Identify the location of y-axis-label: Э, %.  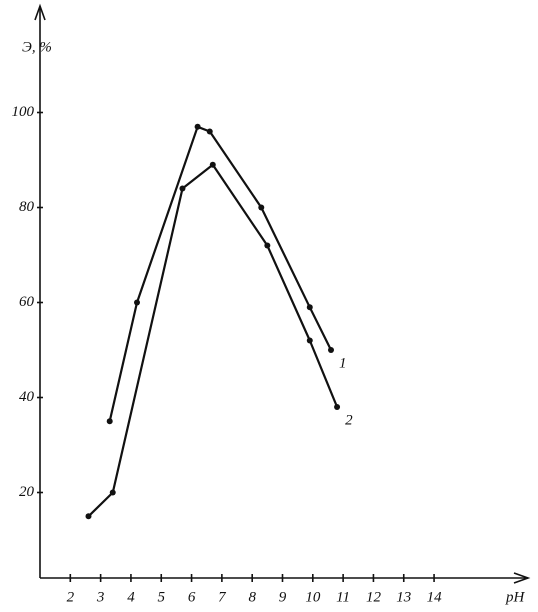
(37, 47).